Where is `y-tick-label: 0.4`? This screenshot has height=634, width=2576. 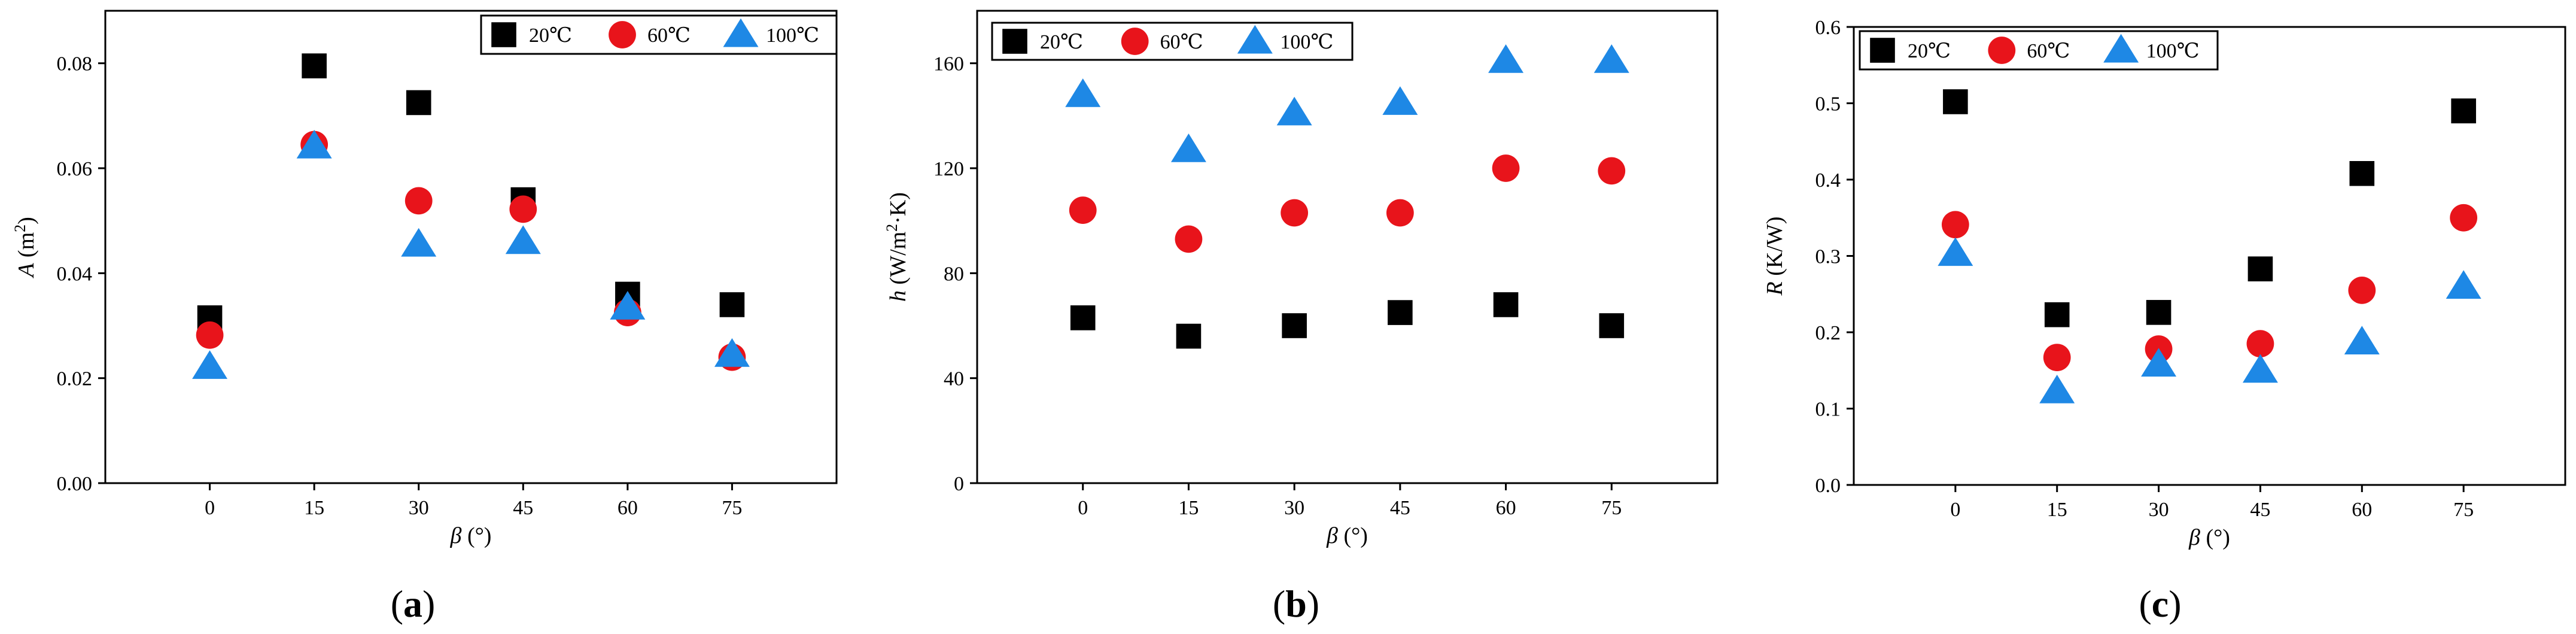 y-tick-label: 0.4 is located at coordinates (1828, 180).